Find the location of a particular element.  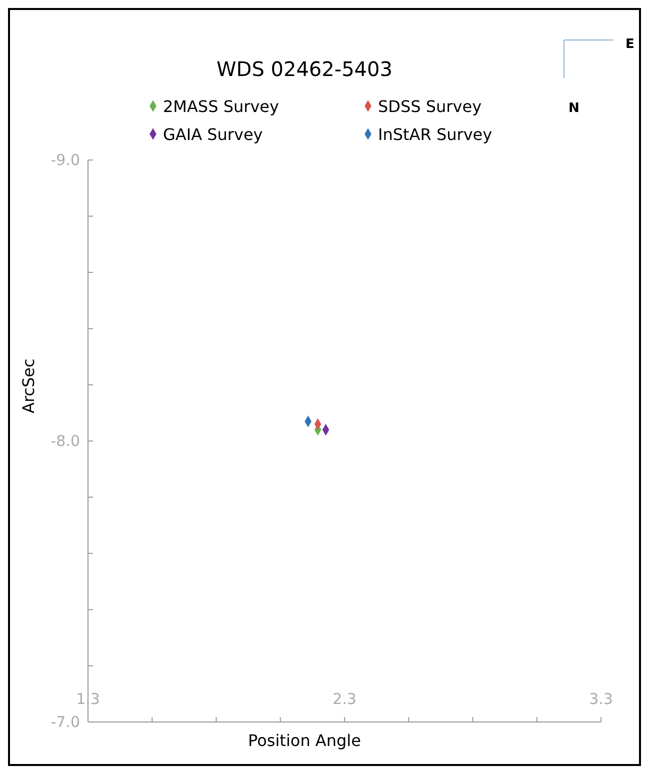

y-tick-label: -8.0 is located at coordinates (65, 441).